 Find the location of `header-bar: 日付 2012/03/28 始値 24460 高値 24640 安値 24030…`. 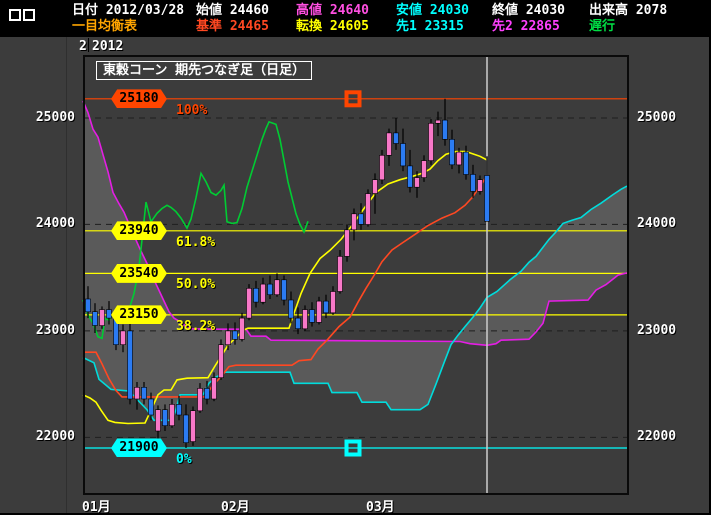

header-bar: 日付 2012/03/28 始値 24460 高値 24640 安値 24030… is located at coordinates (355, 18).